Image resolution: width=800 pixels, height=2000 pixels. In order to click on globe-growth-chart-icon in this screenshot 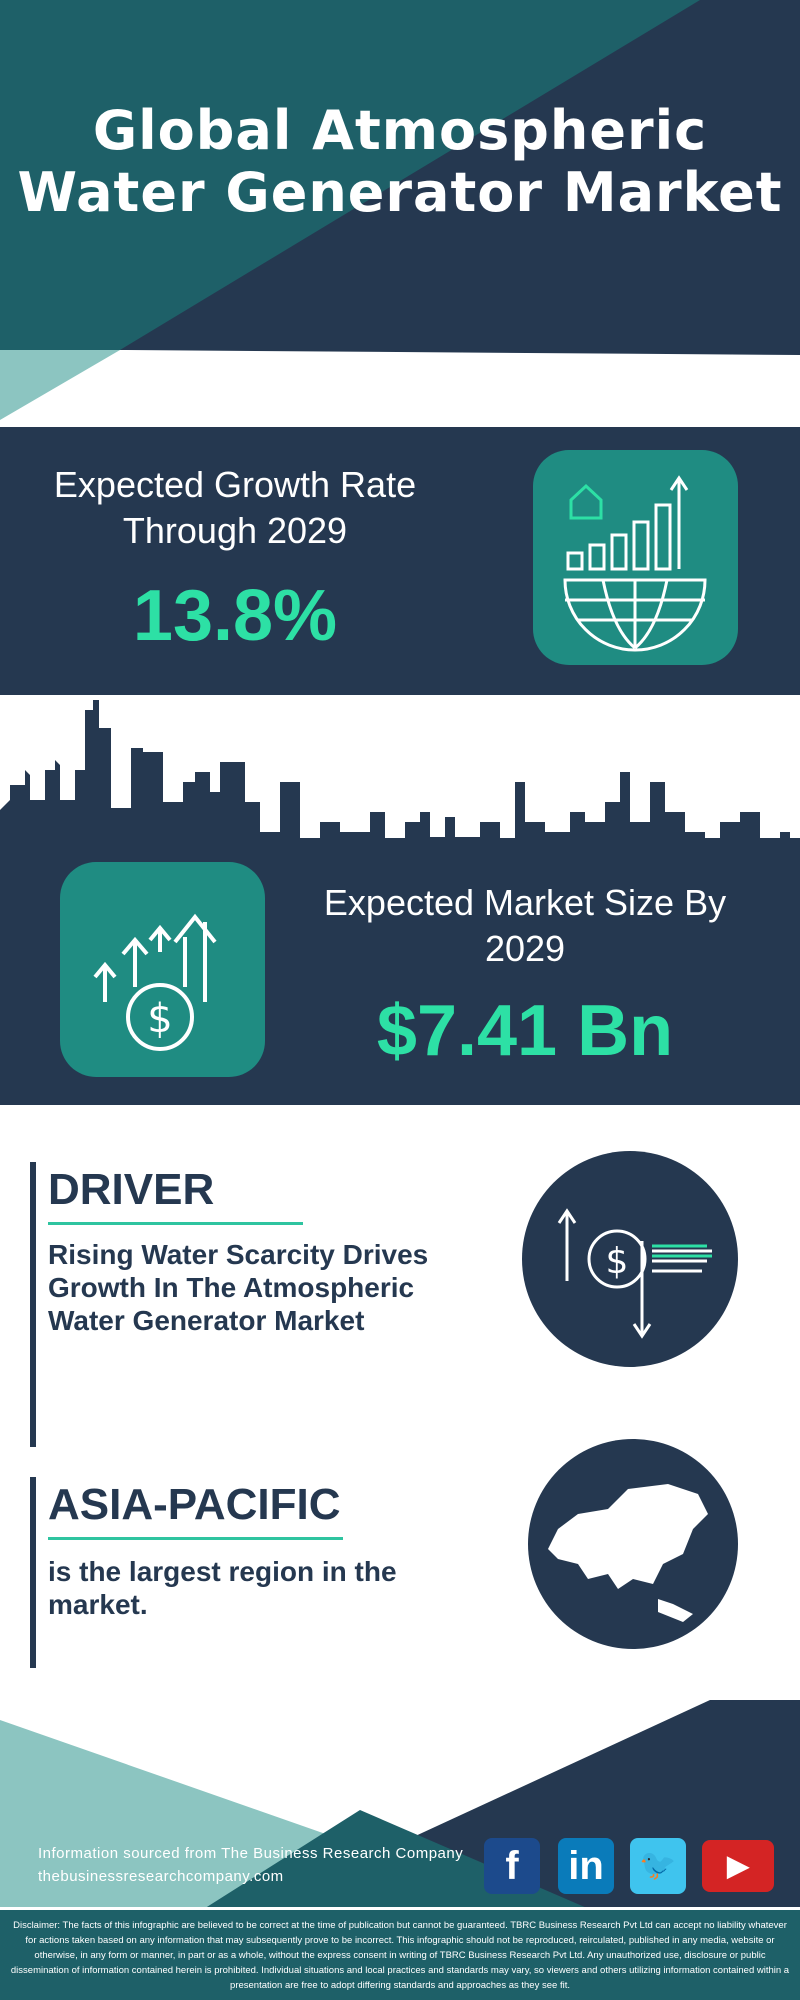, I will do `click(635, 563)`.